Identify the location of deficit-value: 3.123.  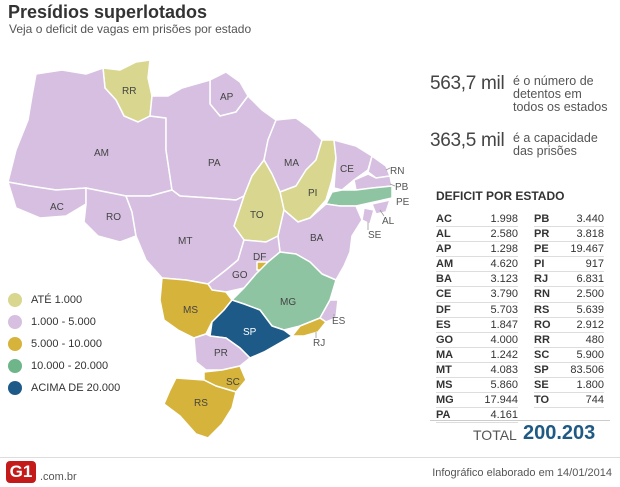
(504, 279).